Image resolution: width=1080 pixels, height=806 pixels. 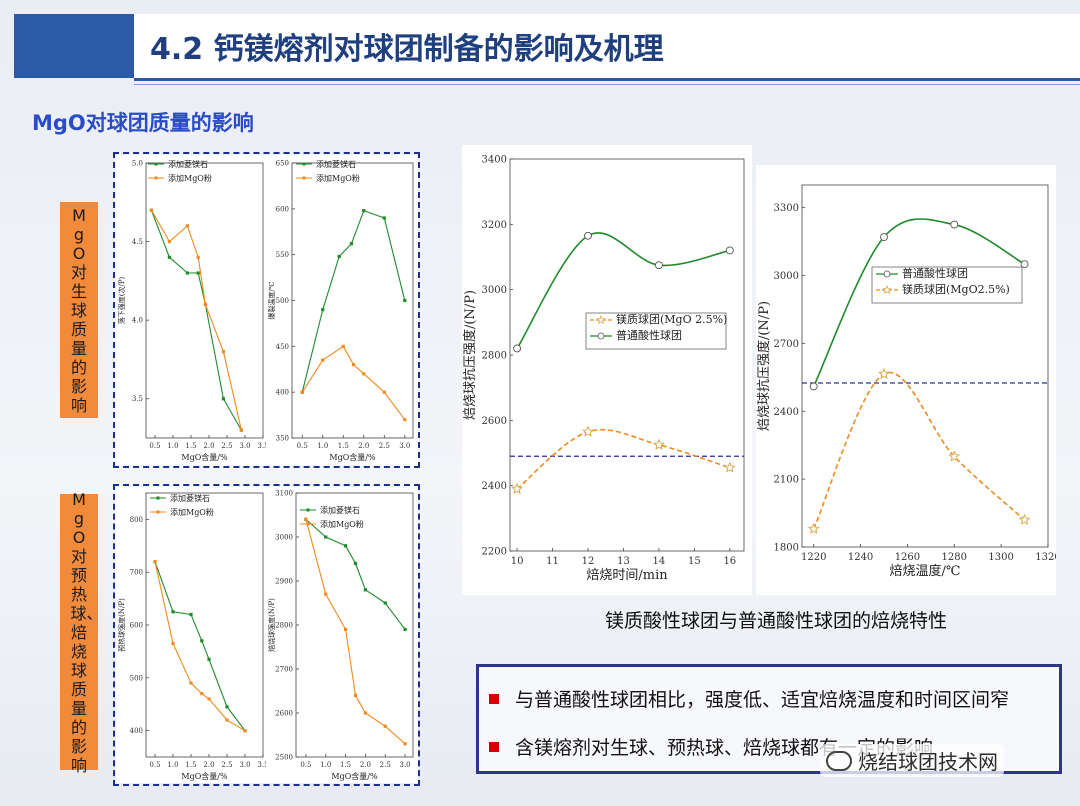 I want to click on legend-box, so click(x=656, y=331).